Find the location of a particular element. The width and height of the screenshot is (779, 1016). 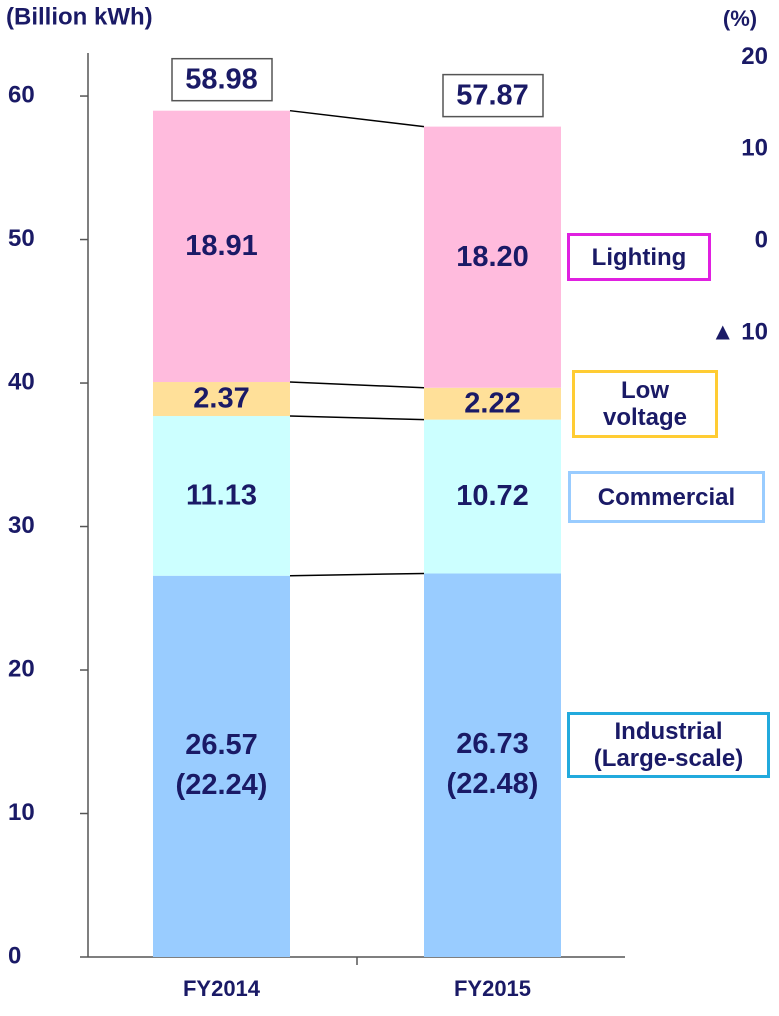

y-axis-label: (Billion kWh) is located at coordinates (79, 16).